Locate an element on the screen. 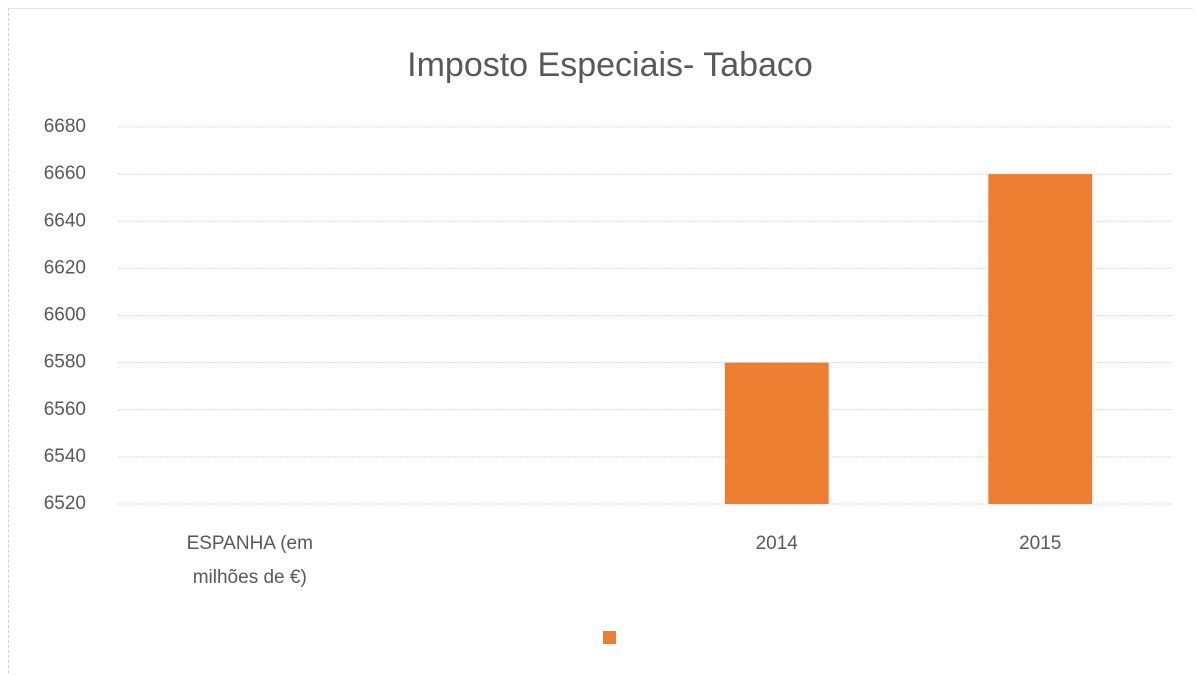  y-tick-label: 6540 is located at coordinates (65, 456).